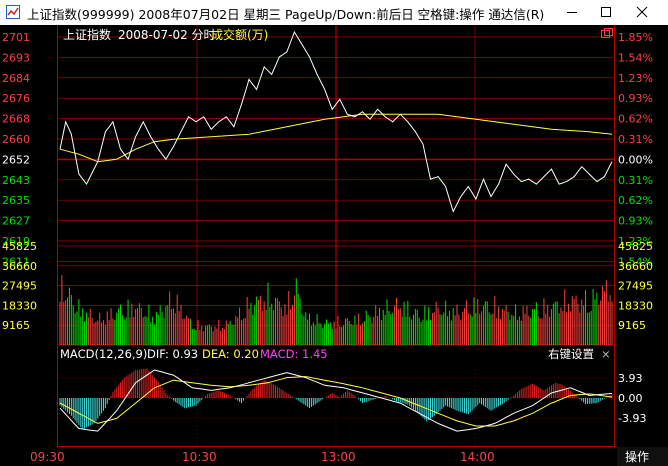 The height and width of the screenshot is (466, 668). I want to click on volume-tick-label-right: 36660, so click(635, 266).